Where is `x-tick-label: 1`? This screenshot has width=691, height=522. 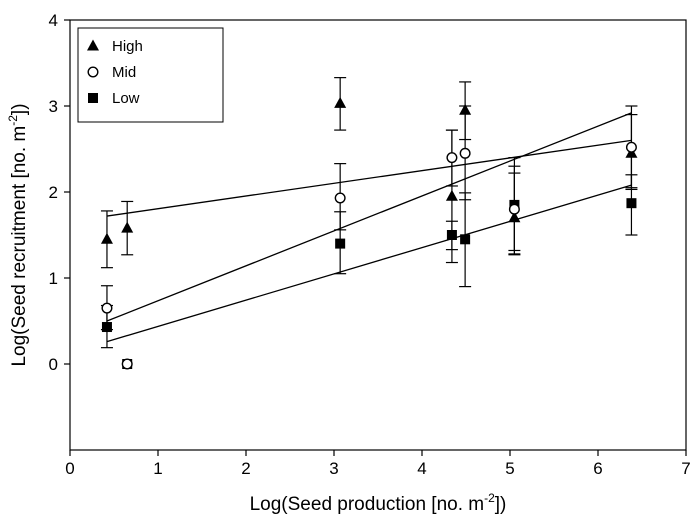
x-tick-label: 1 is located at coordinates (157, 468).